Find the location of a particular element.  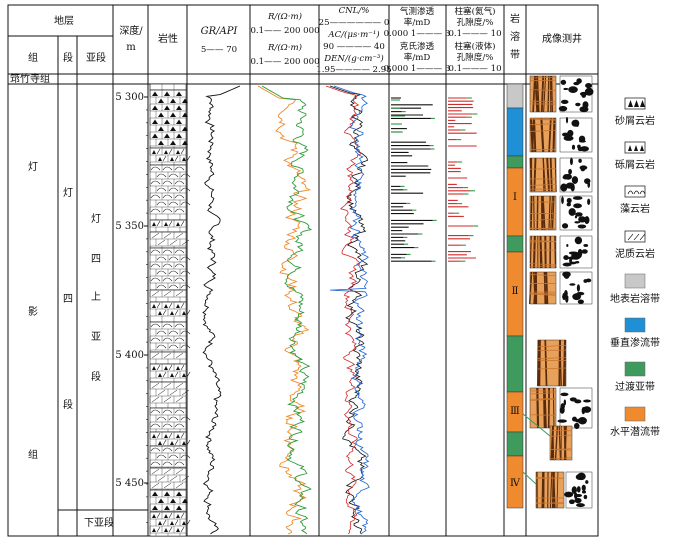

plug-liq-range: 0.1——— 10 is located at coordinates (474, 69).